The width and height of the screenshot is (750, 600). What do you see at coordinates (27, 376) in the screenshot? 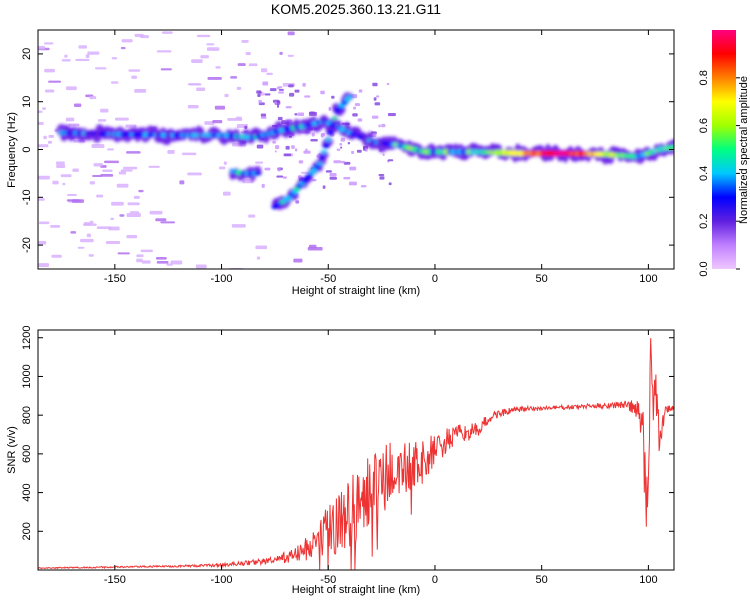
I see `snr-y-tick-label: 1000` at bounding box center [27, 376].